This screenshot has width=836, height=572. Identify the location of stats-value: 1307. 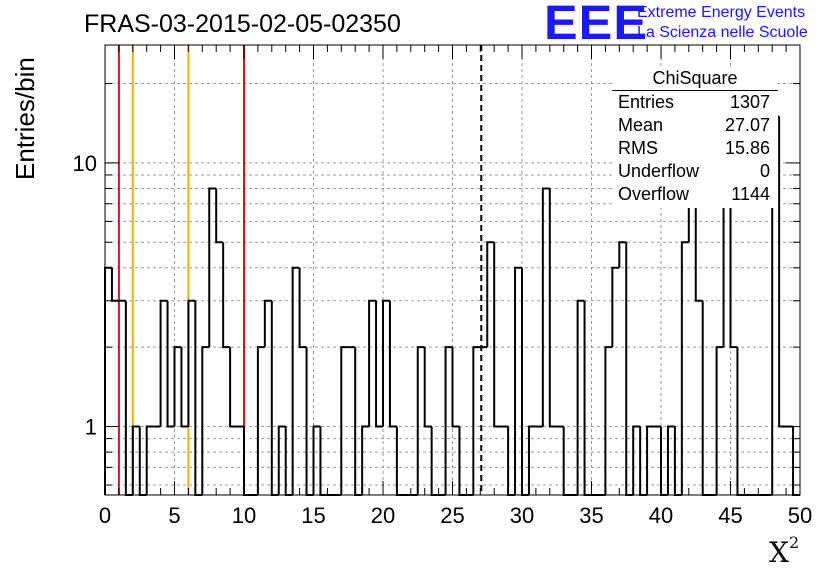
(749, 102).